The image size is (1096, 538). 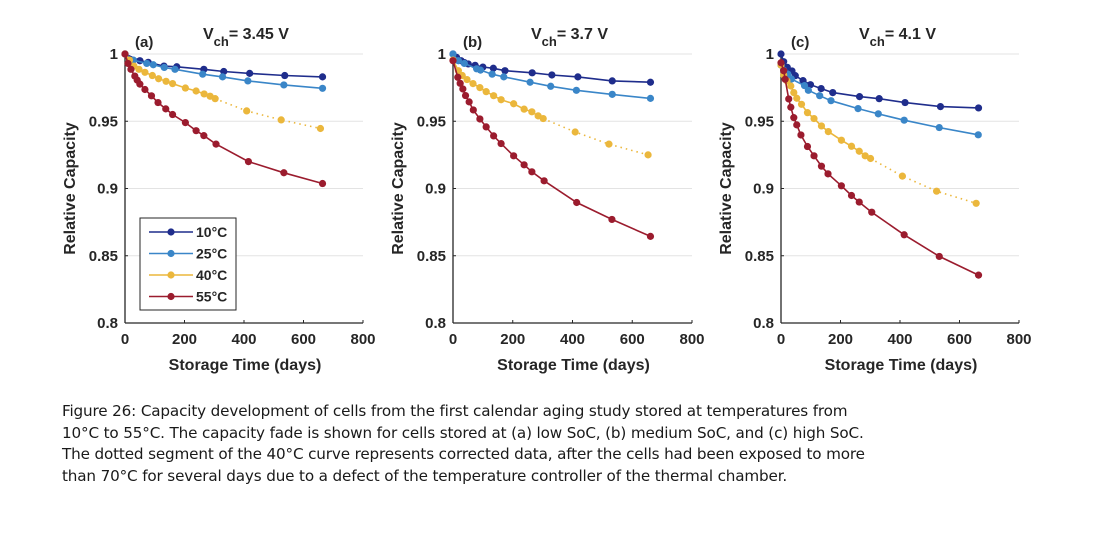 I want to click on series-10c, so click(x=880, y=81).